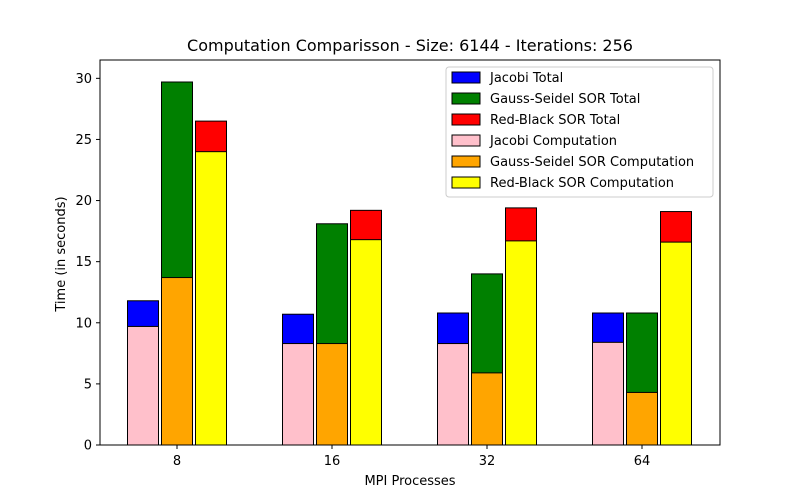  What do you see at coordinates (409, 481) in the screenshot?
I see `x-axis-label: MPI Processes` at bounding box center [409, 481].